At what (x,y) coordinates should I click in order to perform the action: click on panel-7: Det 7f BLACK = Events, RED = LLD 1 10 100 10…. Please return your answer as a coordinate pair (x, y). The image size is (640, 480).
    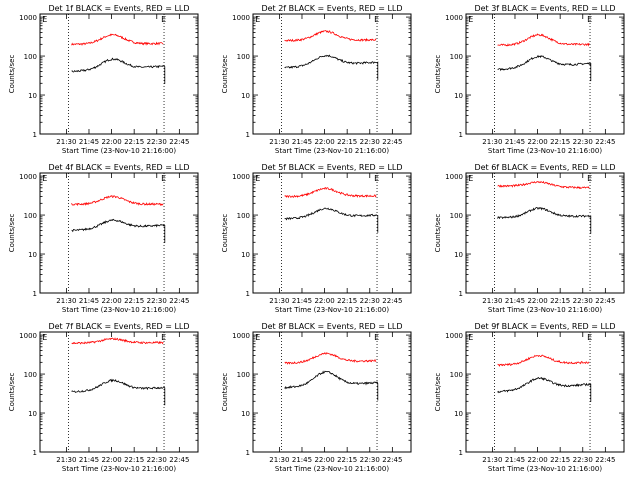
    Looking at the image, I should click on (103, 397).